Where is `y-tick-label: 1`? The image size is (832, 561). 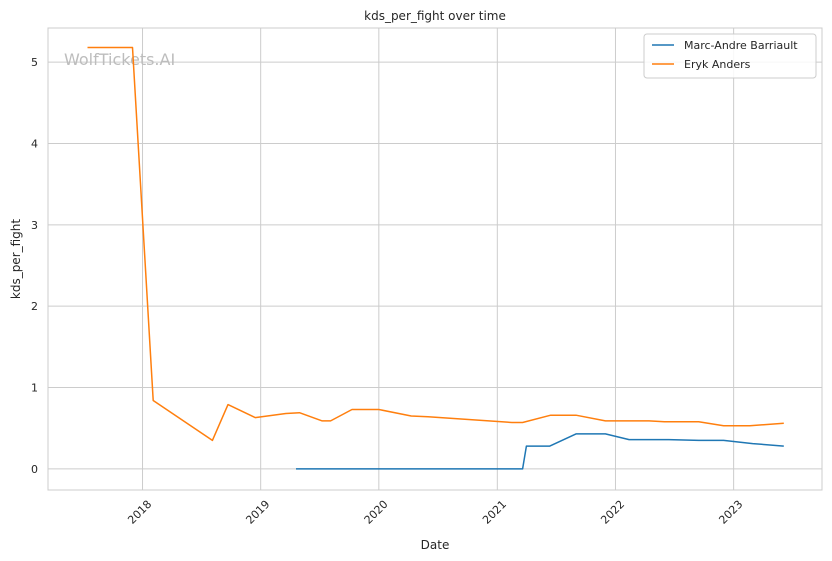
y-tick-label: 1 is located at coordinates (34, 388).